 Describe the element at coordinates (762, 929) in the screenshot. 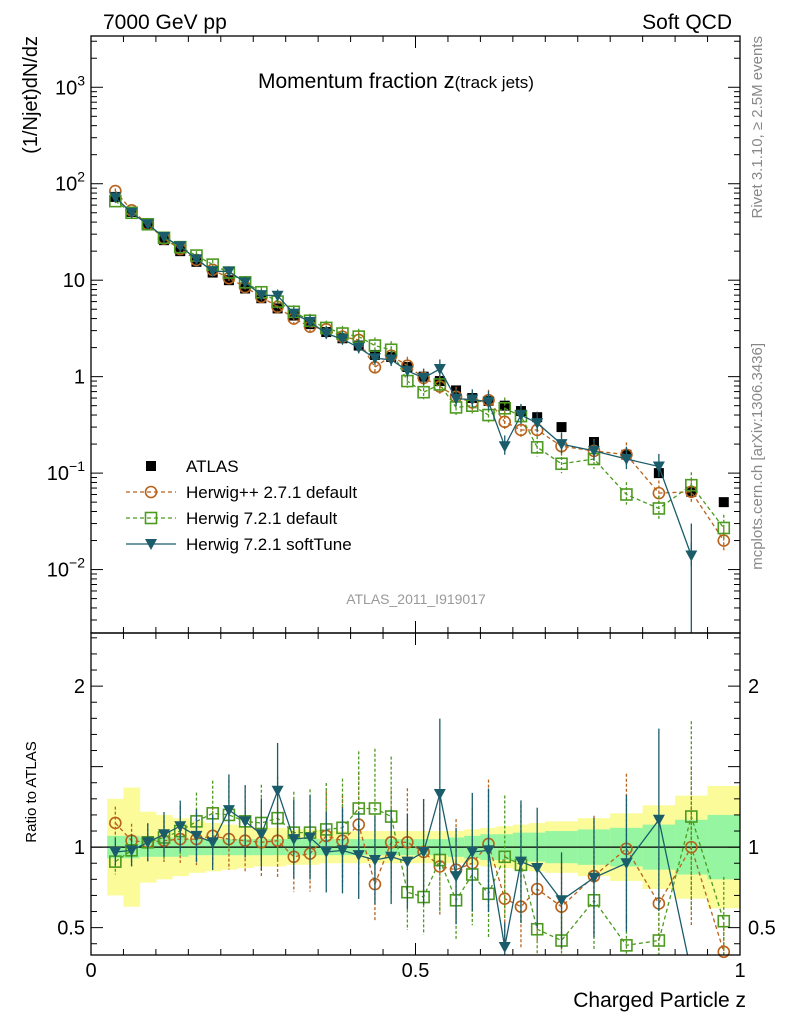

I see `ratio-y-tick-label-right: 0.5` at that location.